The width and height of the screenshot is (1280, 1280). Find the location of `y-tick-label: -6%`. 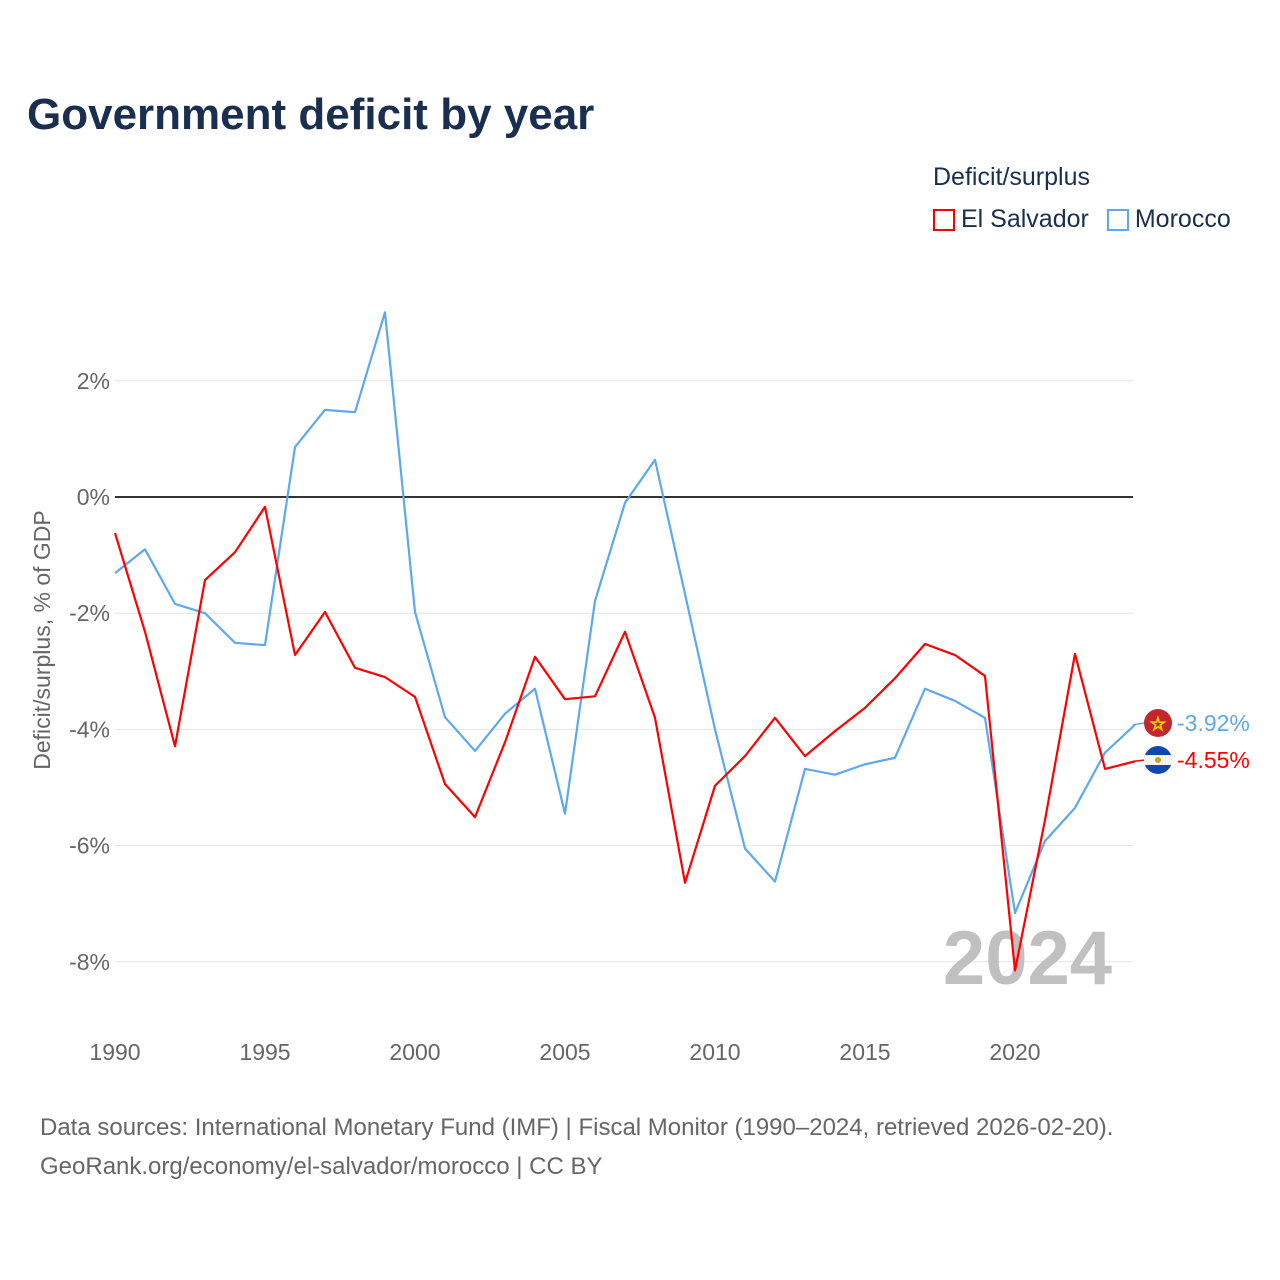

y-tick-label: -6% is located at coordinates (89, 846).